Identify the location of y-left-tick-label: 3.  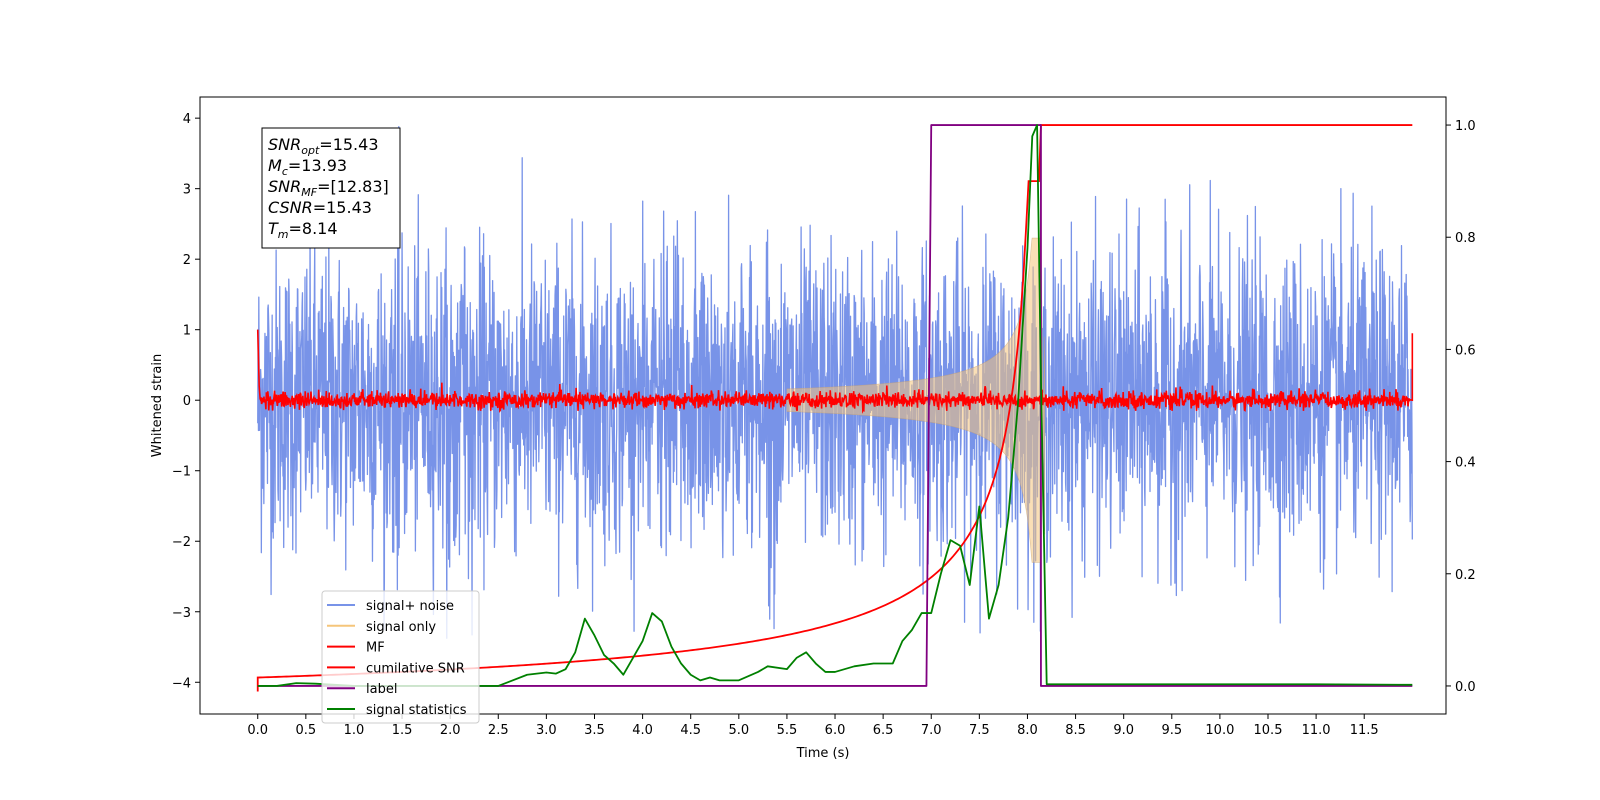
(187, 190).